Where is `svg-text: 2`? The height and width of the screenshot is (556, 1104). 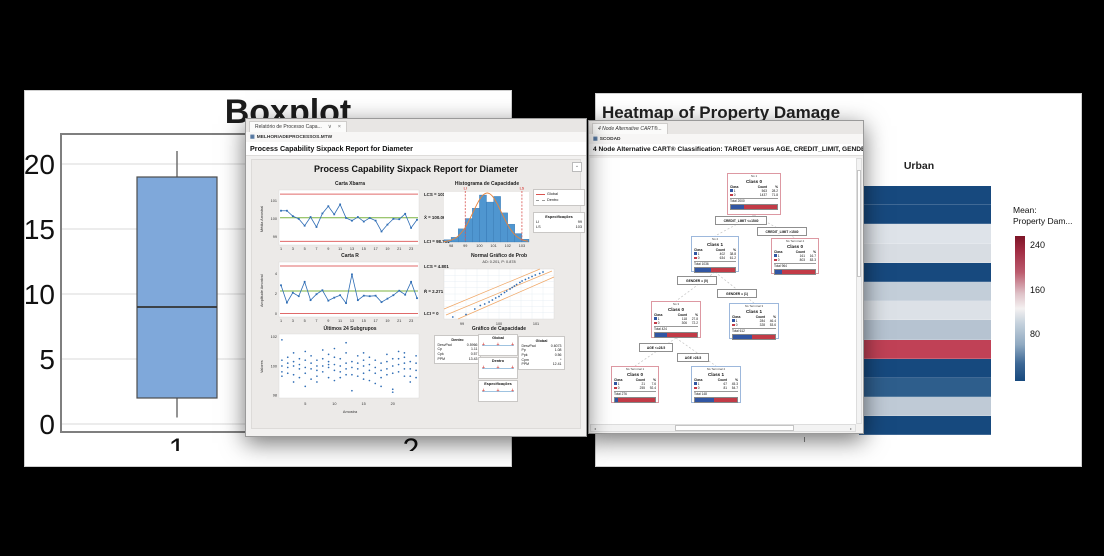
svg-text: 2 is located at coordinates (411, 442).